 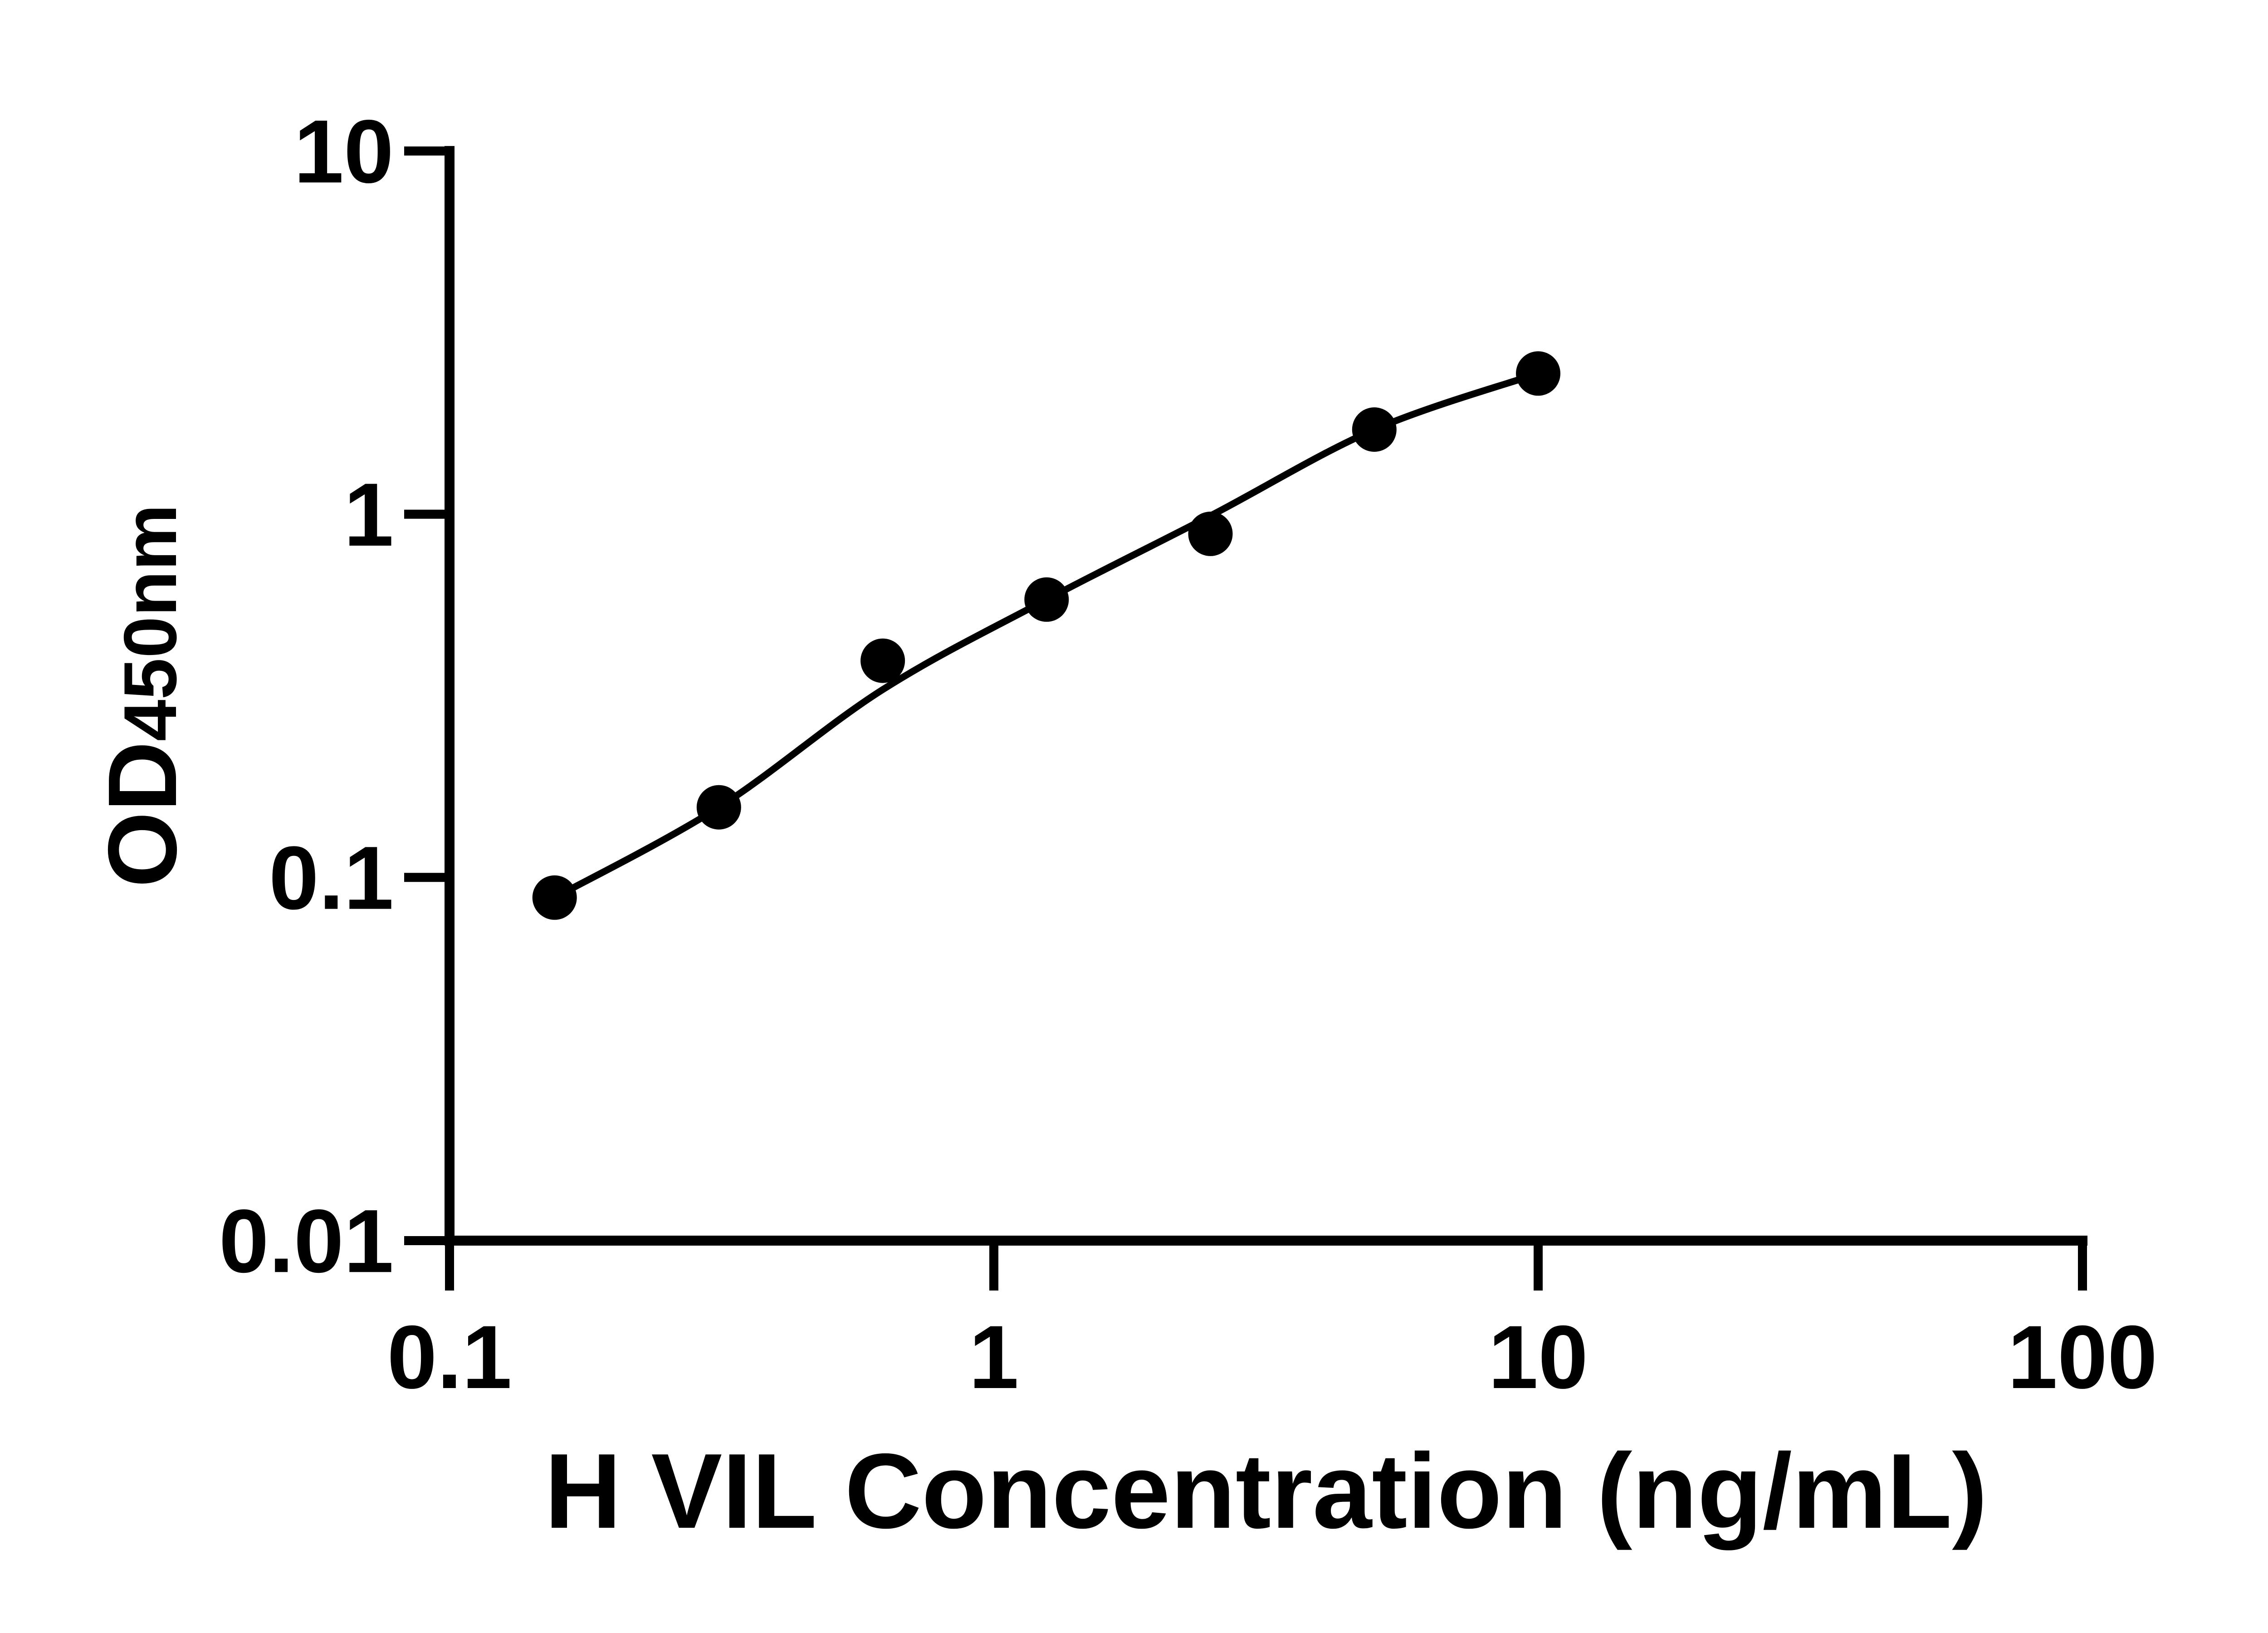 What do you see at coordinates (306, 1241) in the screenshot?
I see `y-tick-label: 0.01` at bounding box center [306, 1241].